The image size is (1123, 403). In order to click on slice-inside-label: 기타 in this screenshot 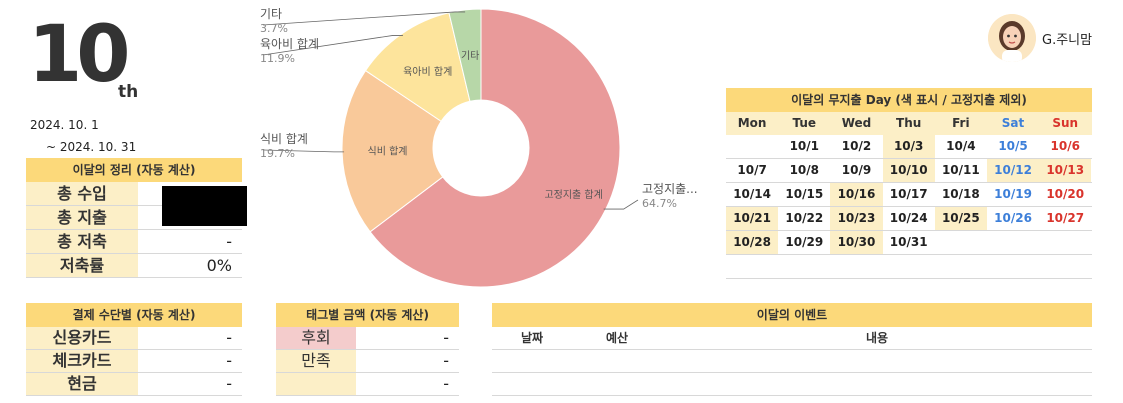, I will do `click(470, 56)`.